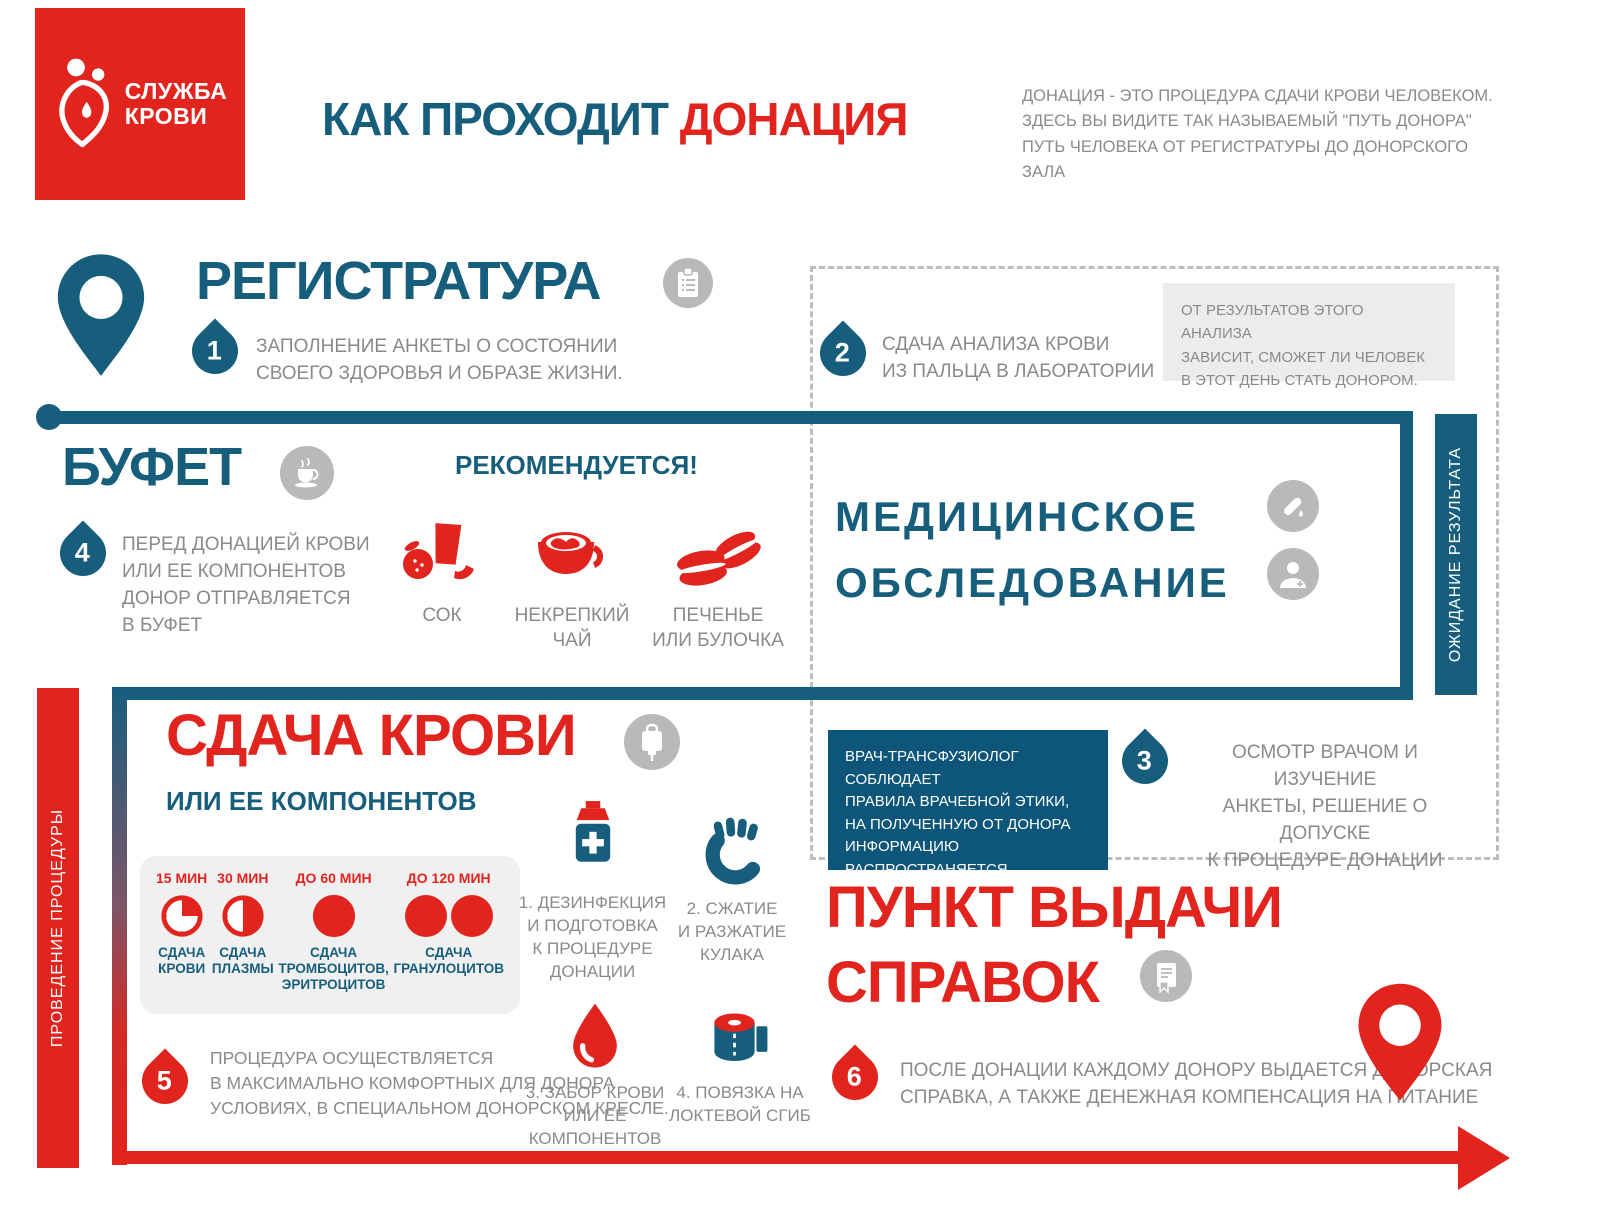 The height and width of the screenshot is (1210, 1600). What do you see at coordinates (182, 961) in the screenshot?
I see `duration-label: СДАЧА КРОВИ` at bounding box center [182, 961].